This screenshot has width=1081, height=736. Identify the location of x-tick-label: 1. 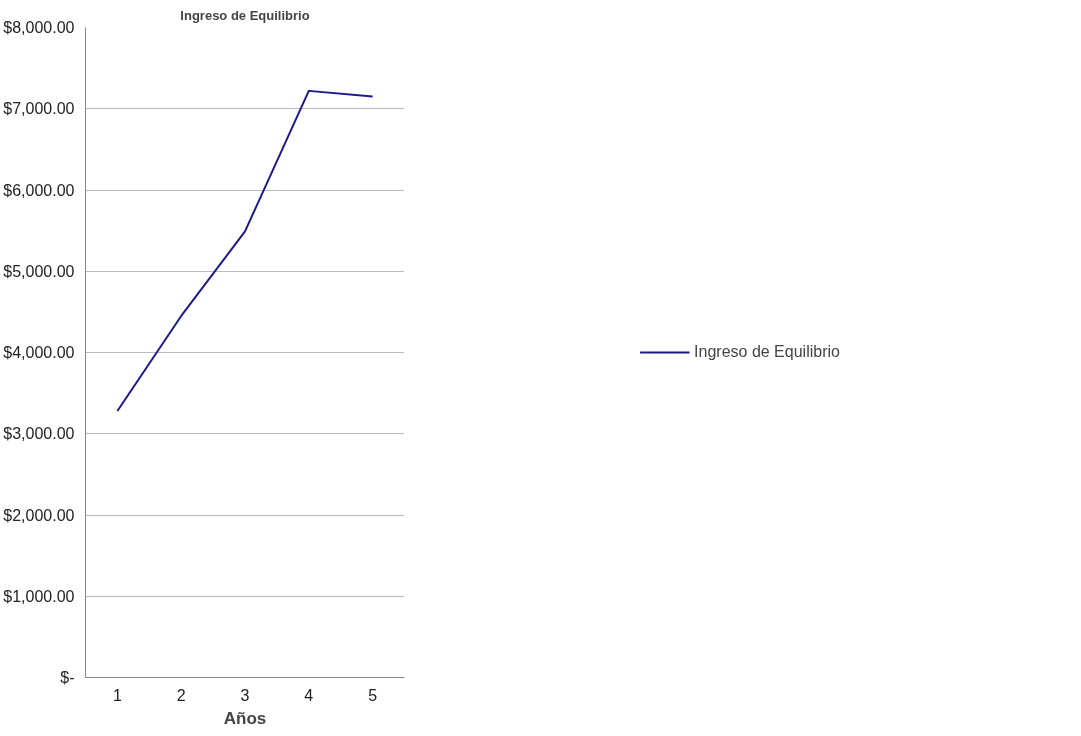
(117, 695).